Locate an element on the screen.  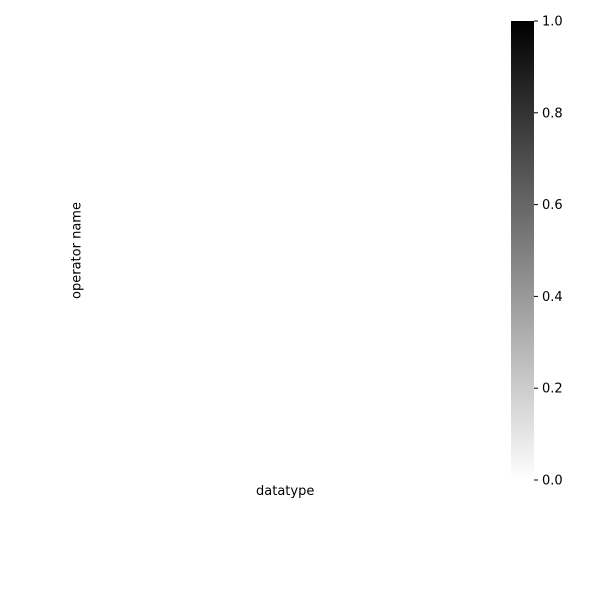
x-axis-label: datatype is located at coordinates (285, 491).